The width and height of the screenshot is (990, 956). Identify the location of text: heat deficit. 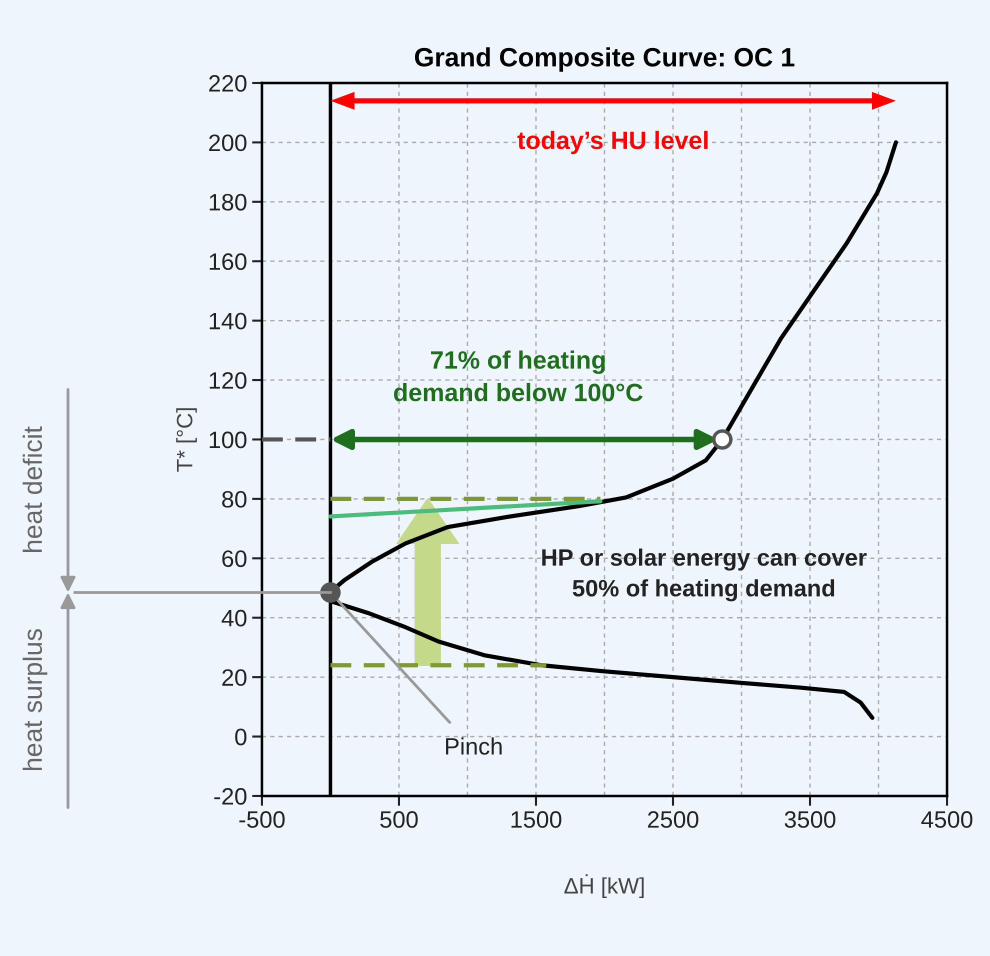
(32, 489).